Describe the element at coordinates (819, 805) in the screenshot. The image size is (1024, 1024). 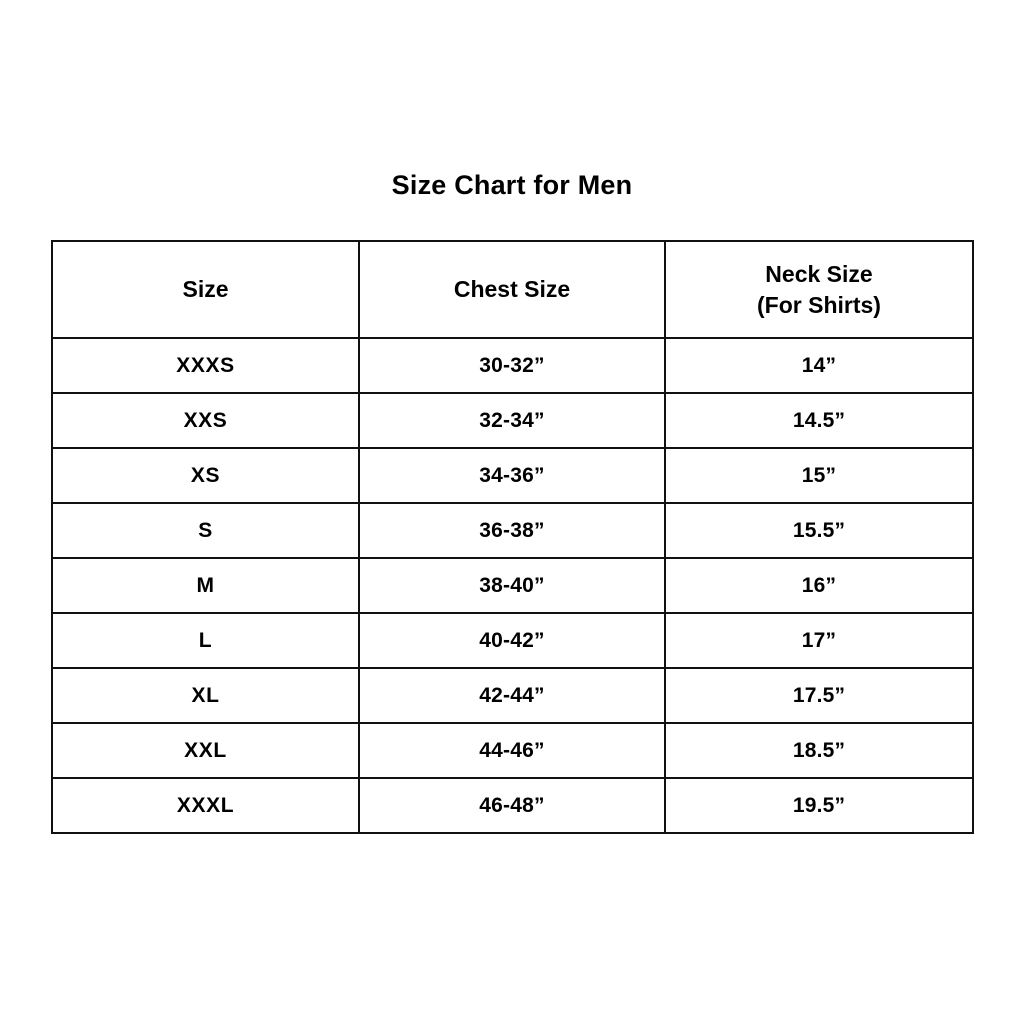
I see `cell-neck: 19.5”` at that location.